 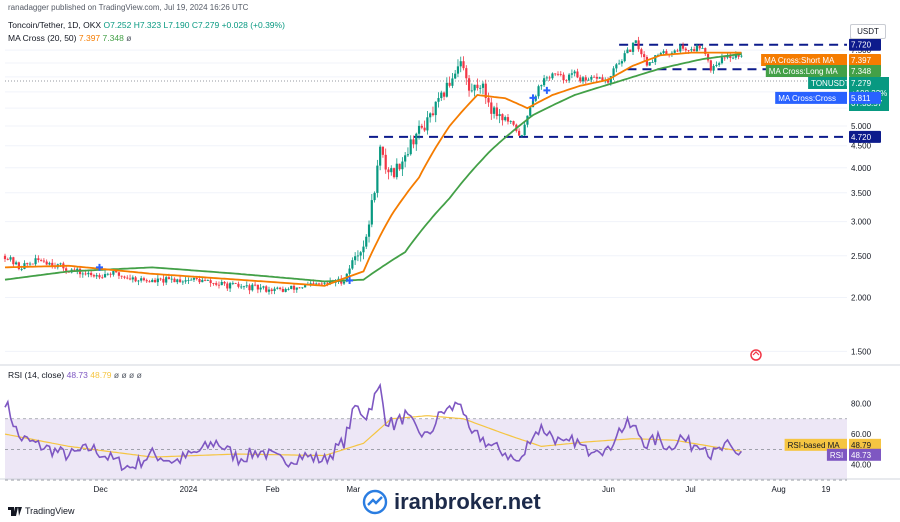 I want to click on level-price-tag: 4.720, so click(x=861, y=137).